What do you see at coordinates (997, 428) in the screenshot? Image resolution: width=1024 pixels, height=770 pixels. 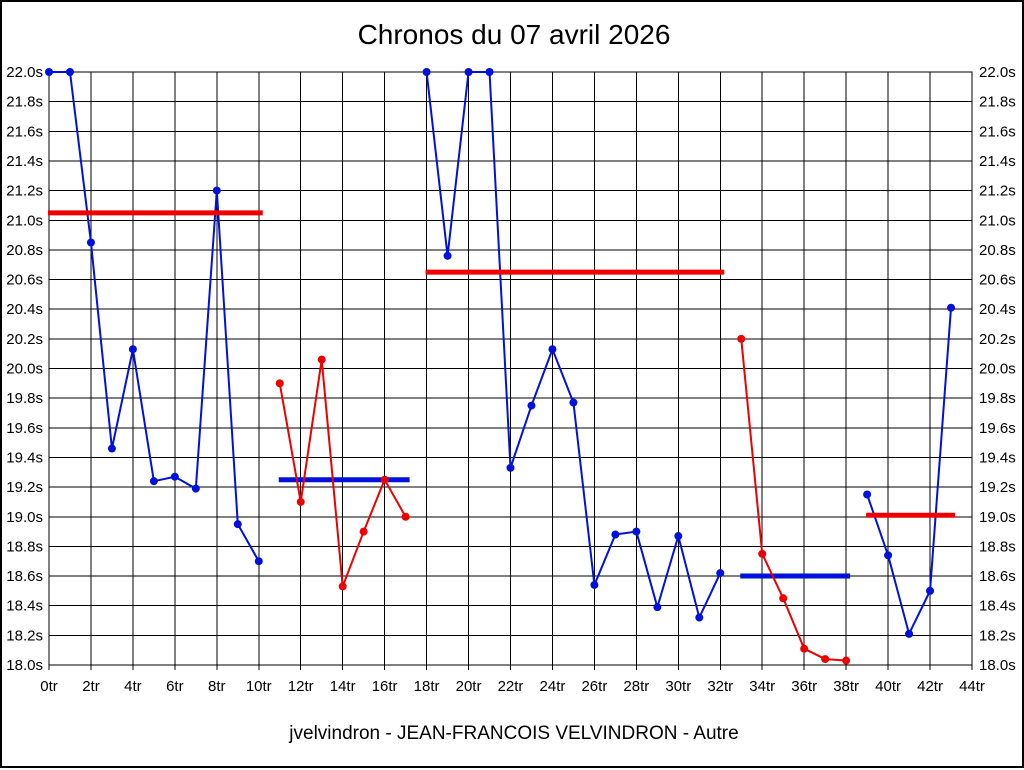 I see `y-tick-label-right: 19.6s` at bounding box center [997, 428].